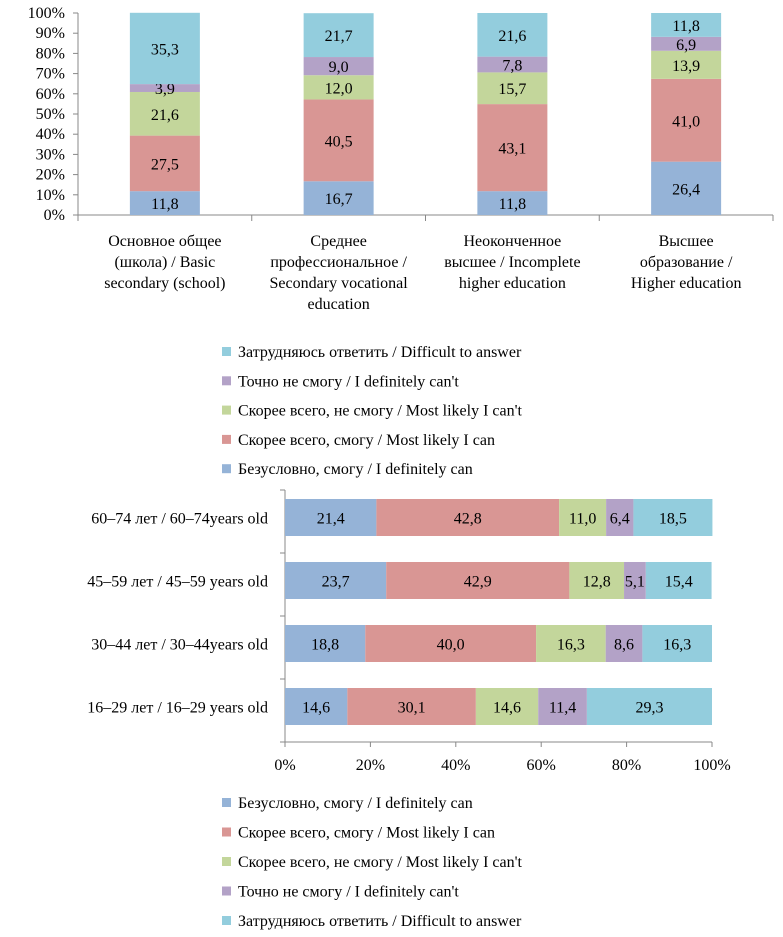 This screenshot has width=783, height=937. I want to click on data-label: 11,0, so click(582, 519).